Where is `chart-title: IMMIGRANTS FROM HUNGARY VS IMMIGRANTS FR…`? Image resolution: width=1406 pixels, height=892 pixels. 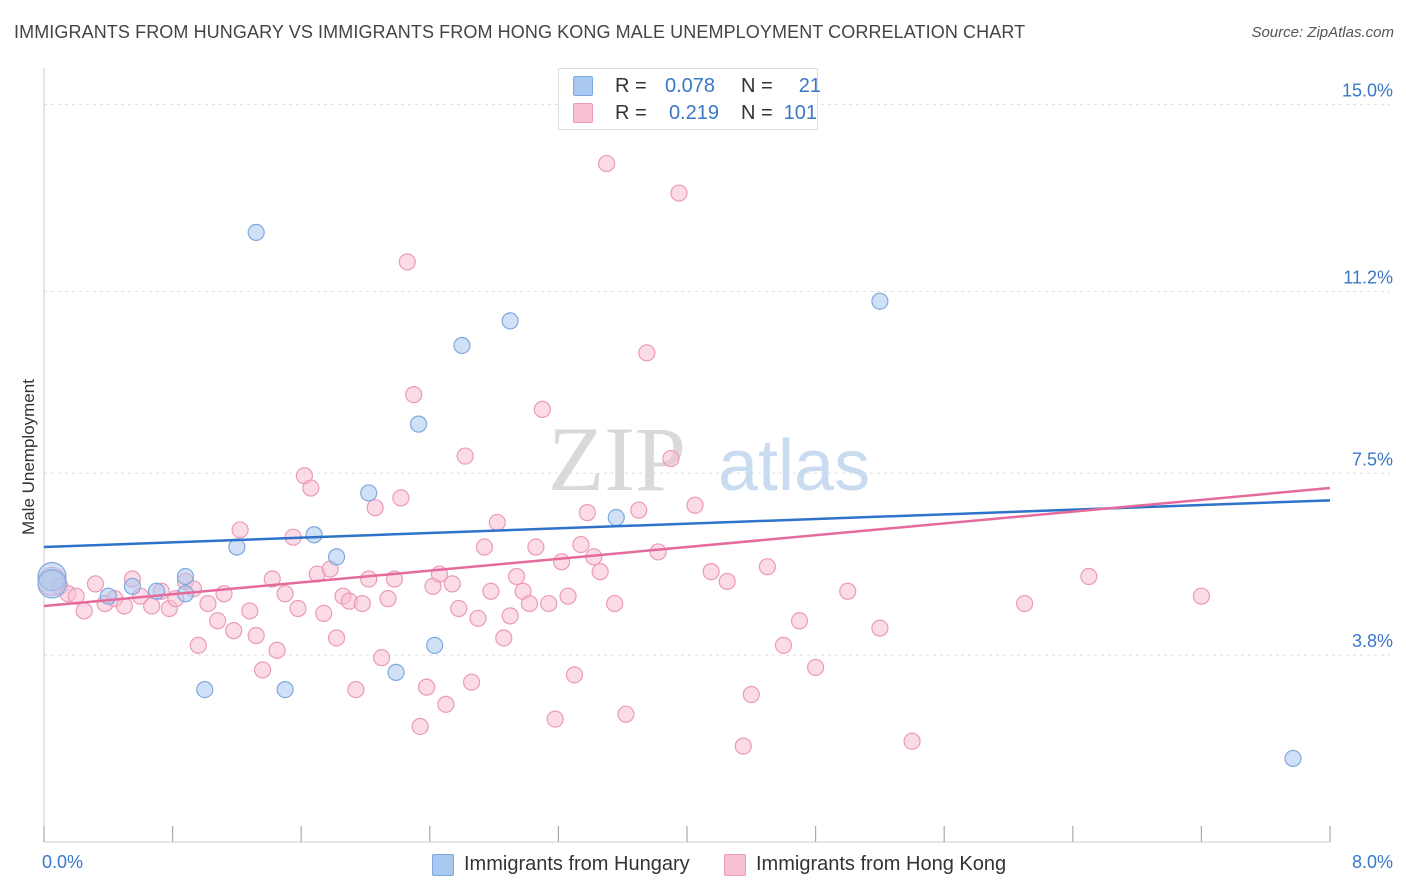
chart-title: IMMIGRANTS FROM HUNGARY VS IMMIGRANTS FR… is located at coordinates (520, 32).